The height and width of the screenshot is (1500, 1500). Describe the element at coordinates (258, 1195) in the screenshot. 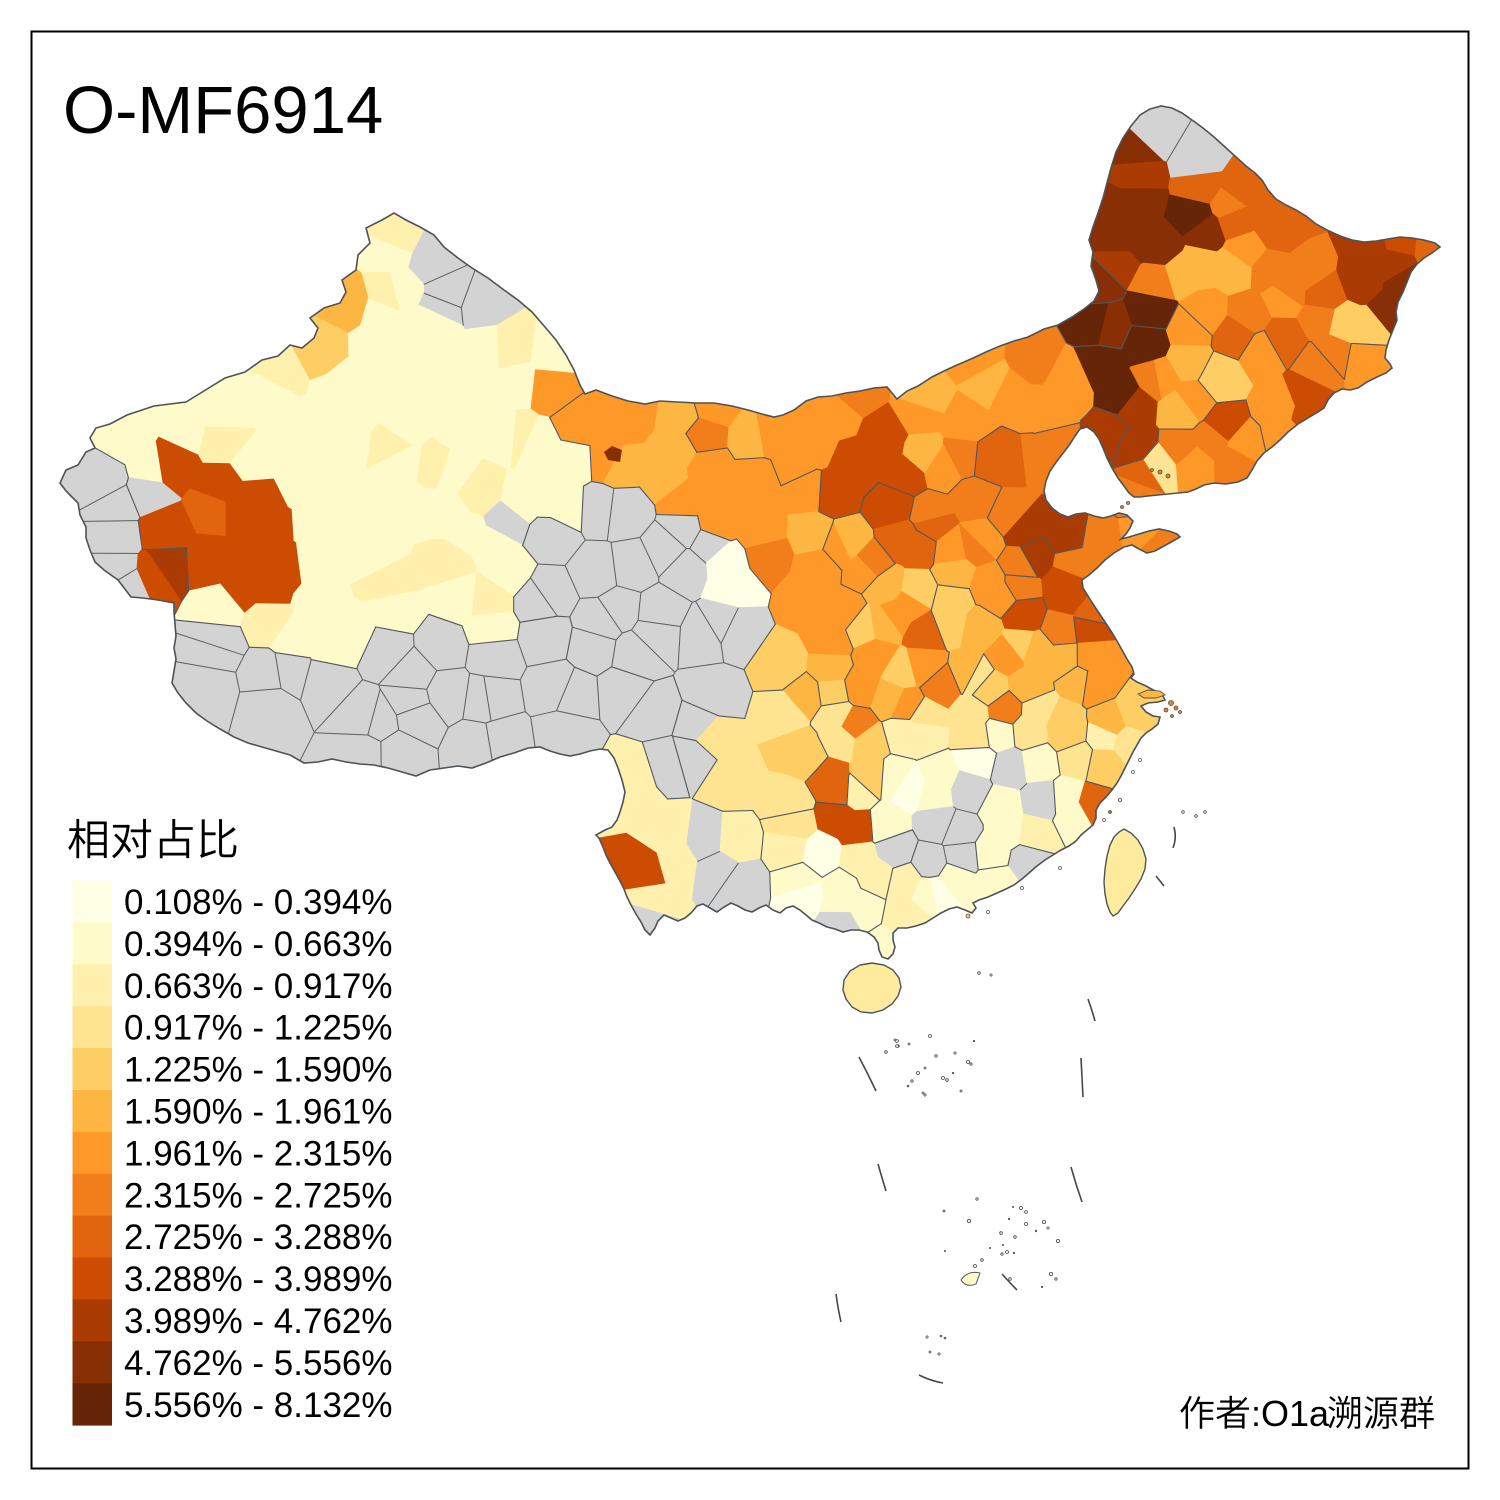

I see `svg-text: 2.315% - 2.725%` at that location.